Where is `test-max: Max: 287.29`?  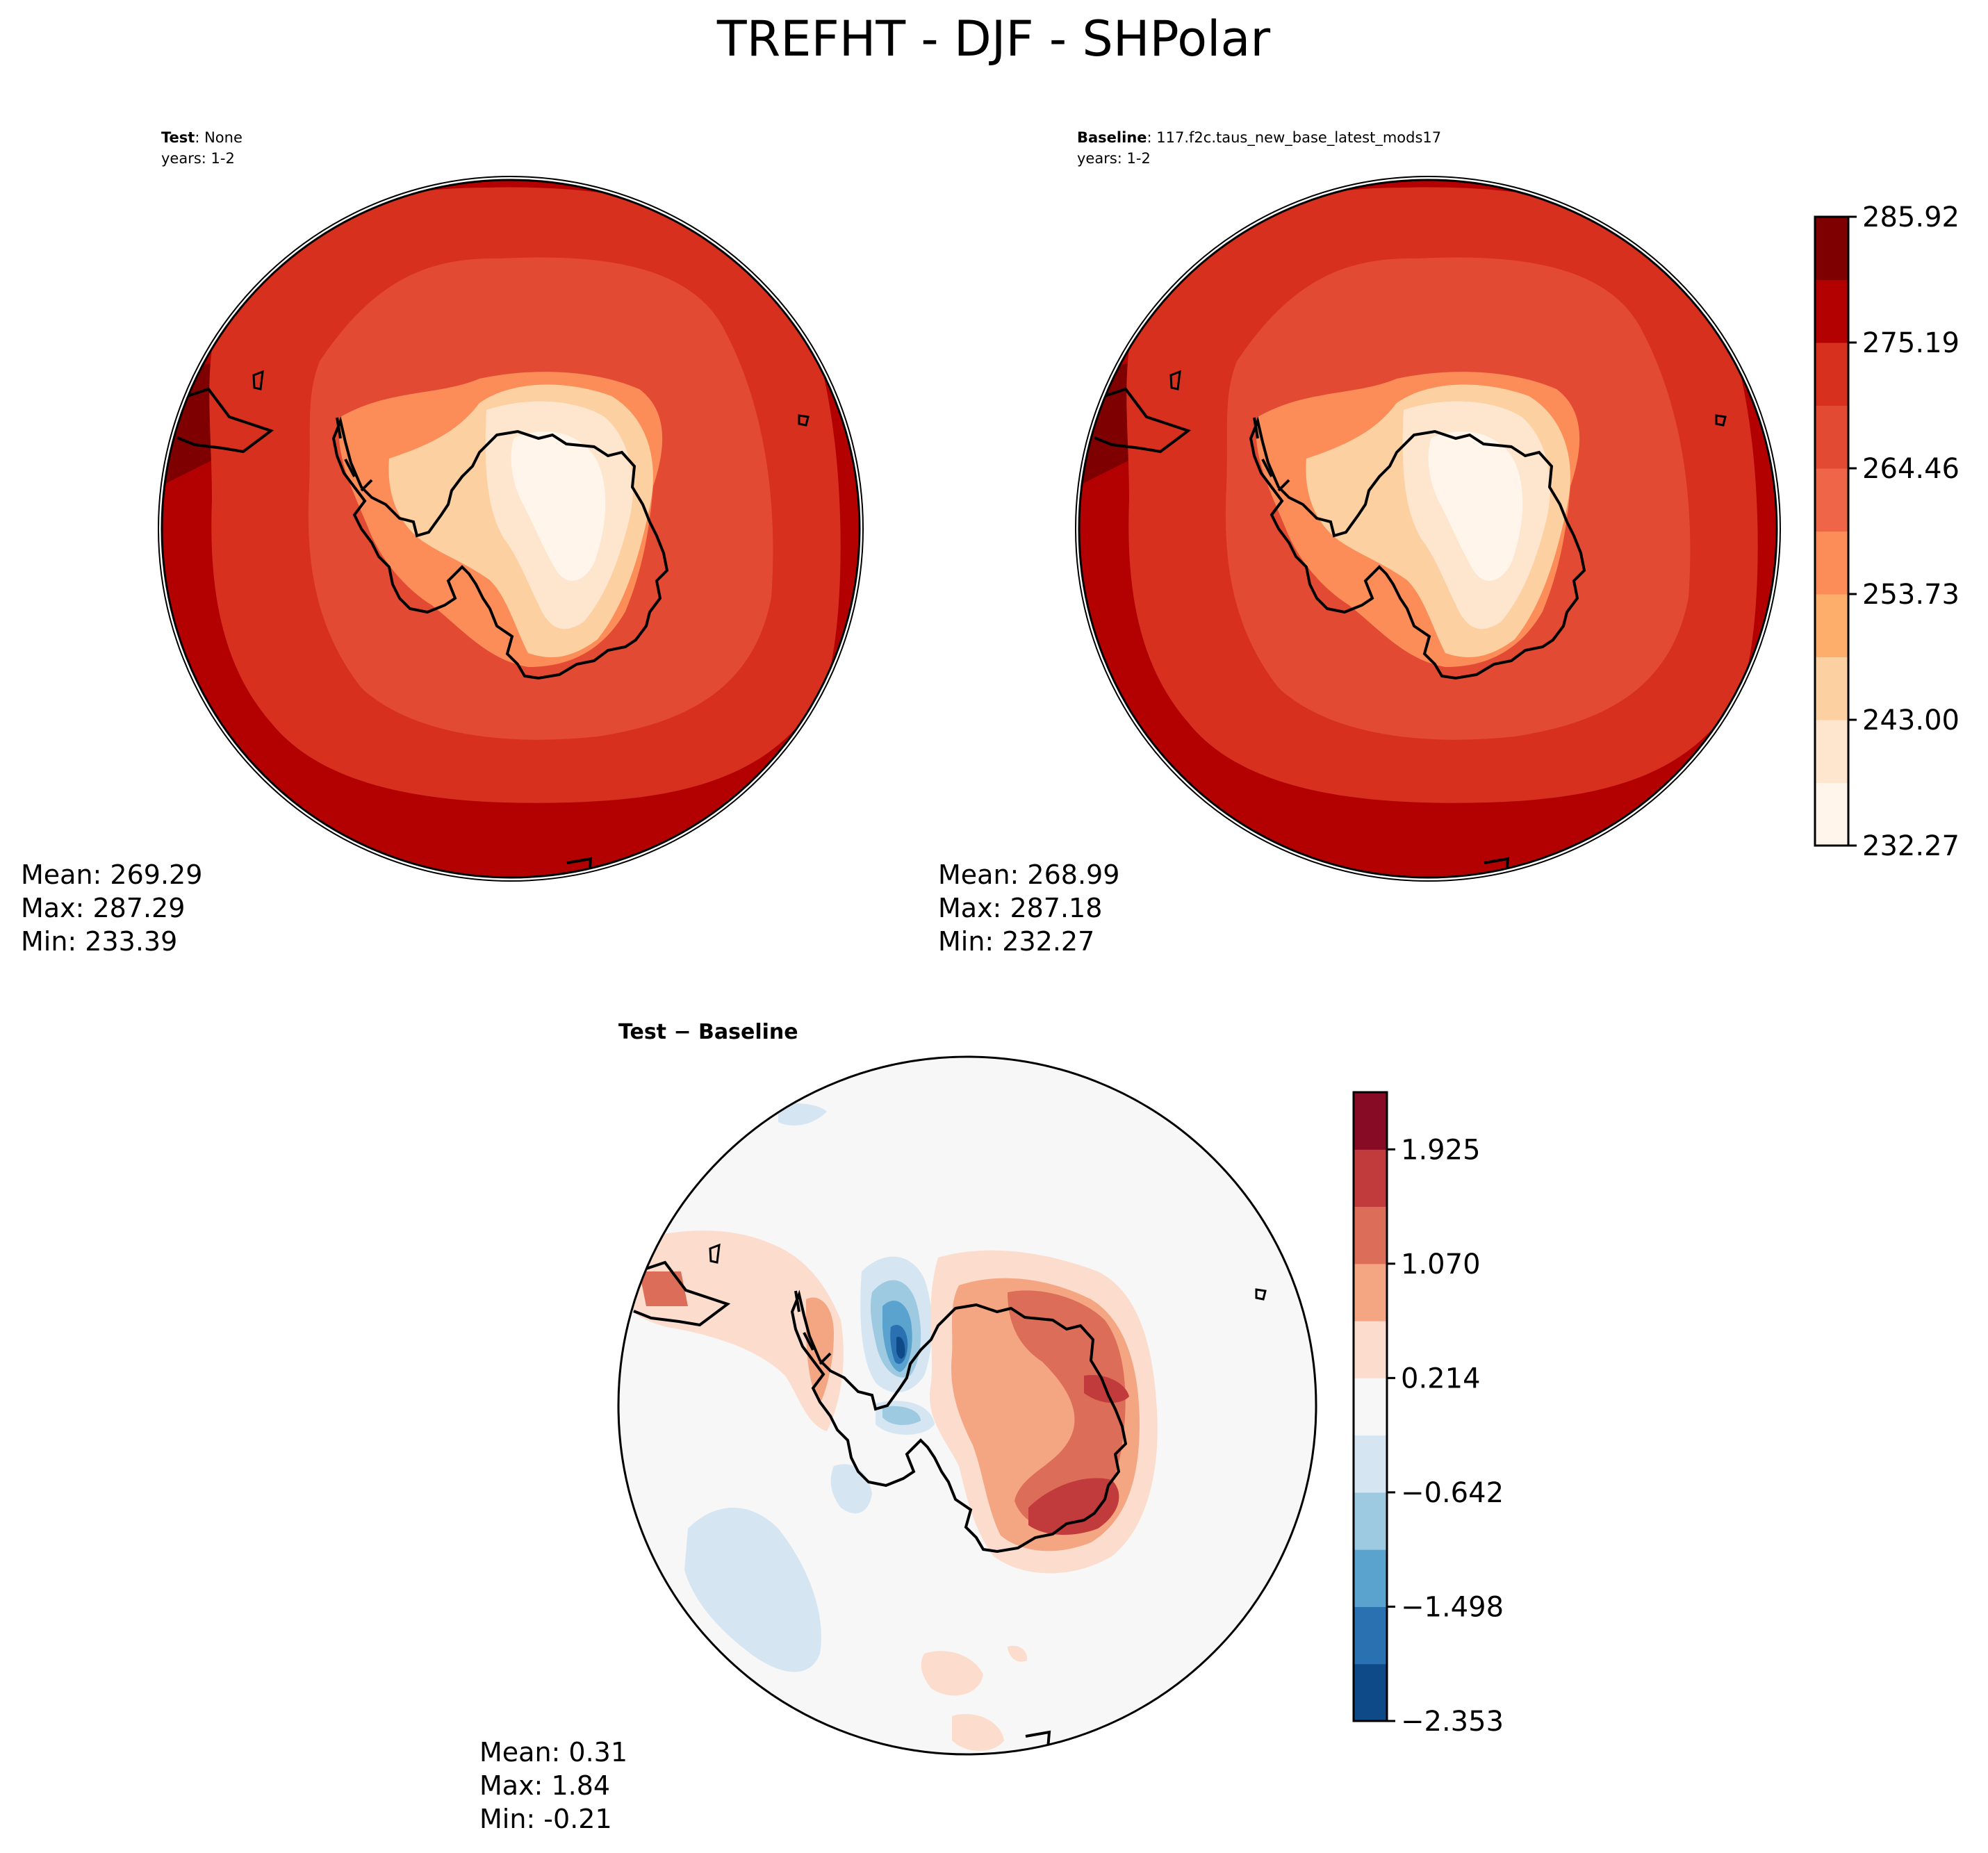
test-max: Max: 287.29 is located at coordinates (103, 908).